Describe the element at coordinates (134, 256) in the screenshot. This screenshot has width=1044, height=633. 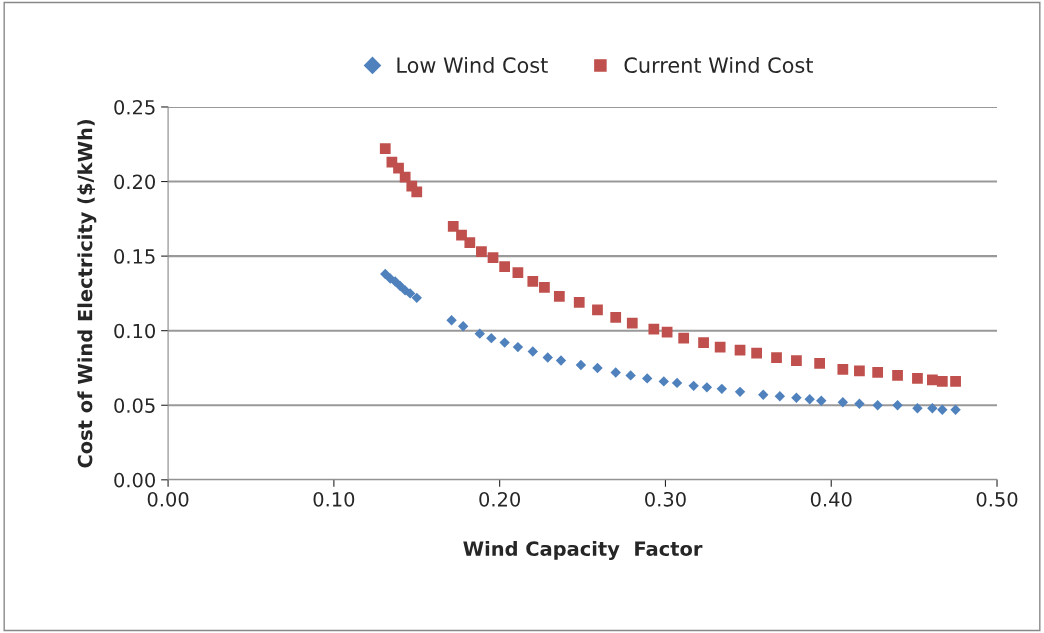
I see `y-tick-label: 0.15` at that location.